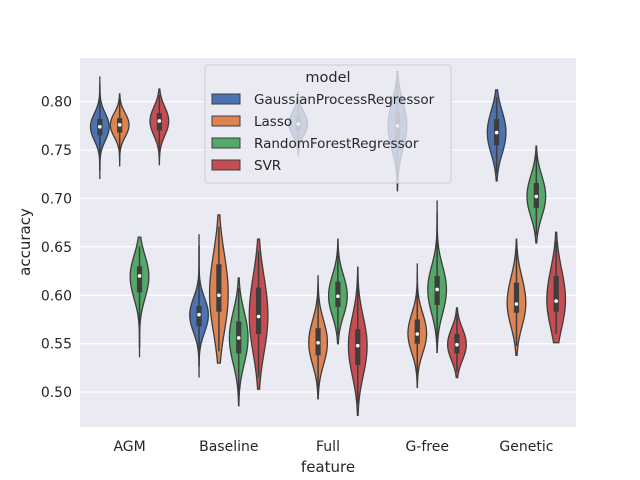 This screenshot has height=480, width=640. What do you see at coordinates (228, 447) in the screenshot?
I see `x-tick-label: Baseline` at bounding box center [228, 447].